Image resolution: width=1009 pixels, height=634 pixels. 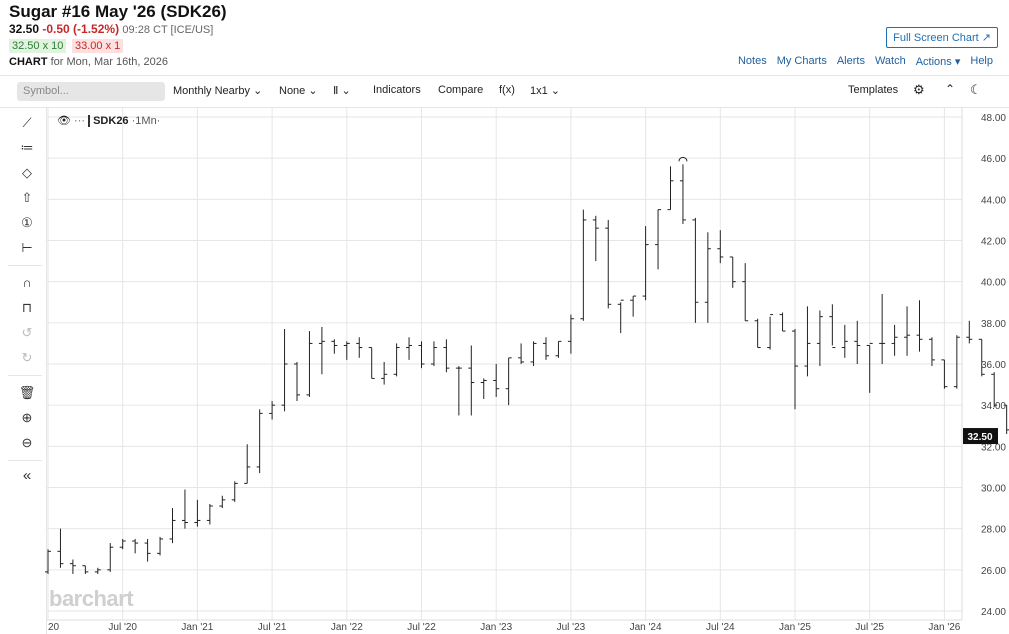 What do you see at coordinates (801, 61) in the screenshot?
I see `my-charts-link: My Charts` at bounding box center [801, 61].